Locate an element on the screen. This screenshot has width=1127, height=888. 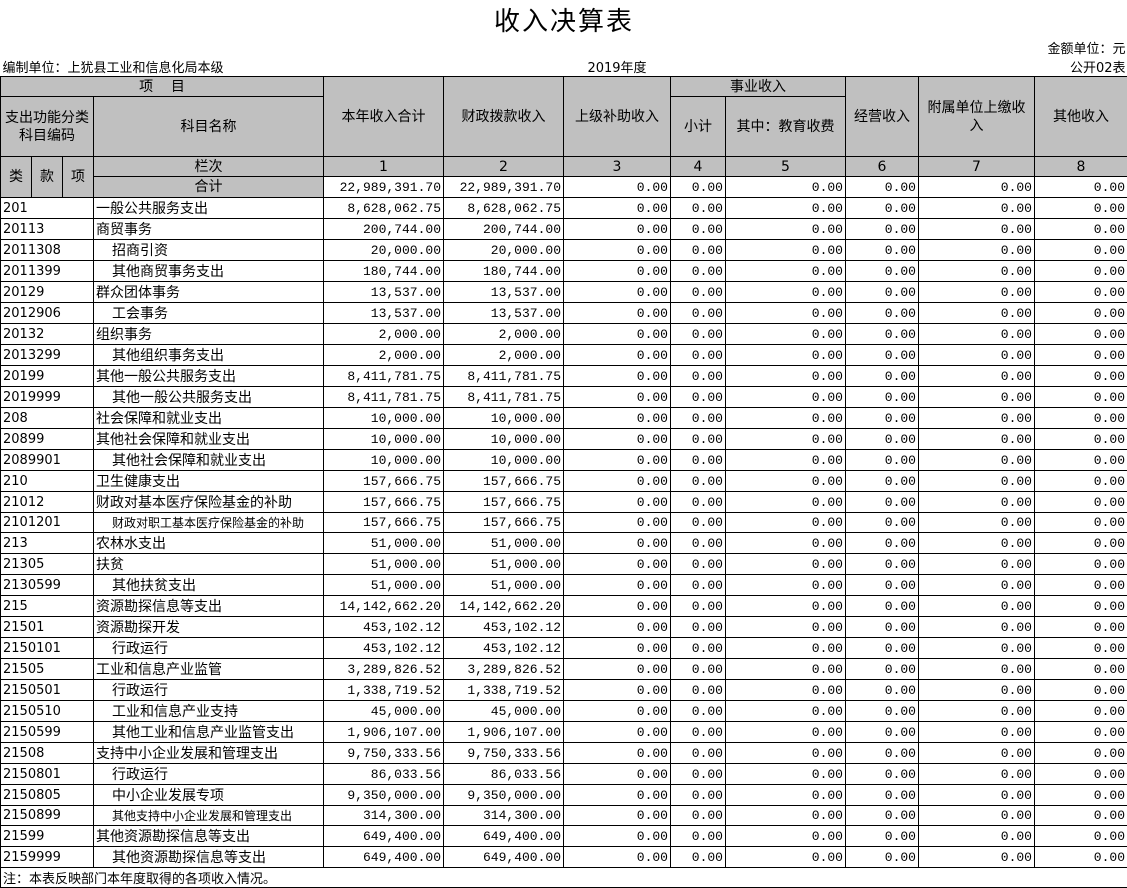
column-number: 2 is located at coordinates (504, 167).